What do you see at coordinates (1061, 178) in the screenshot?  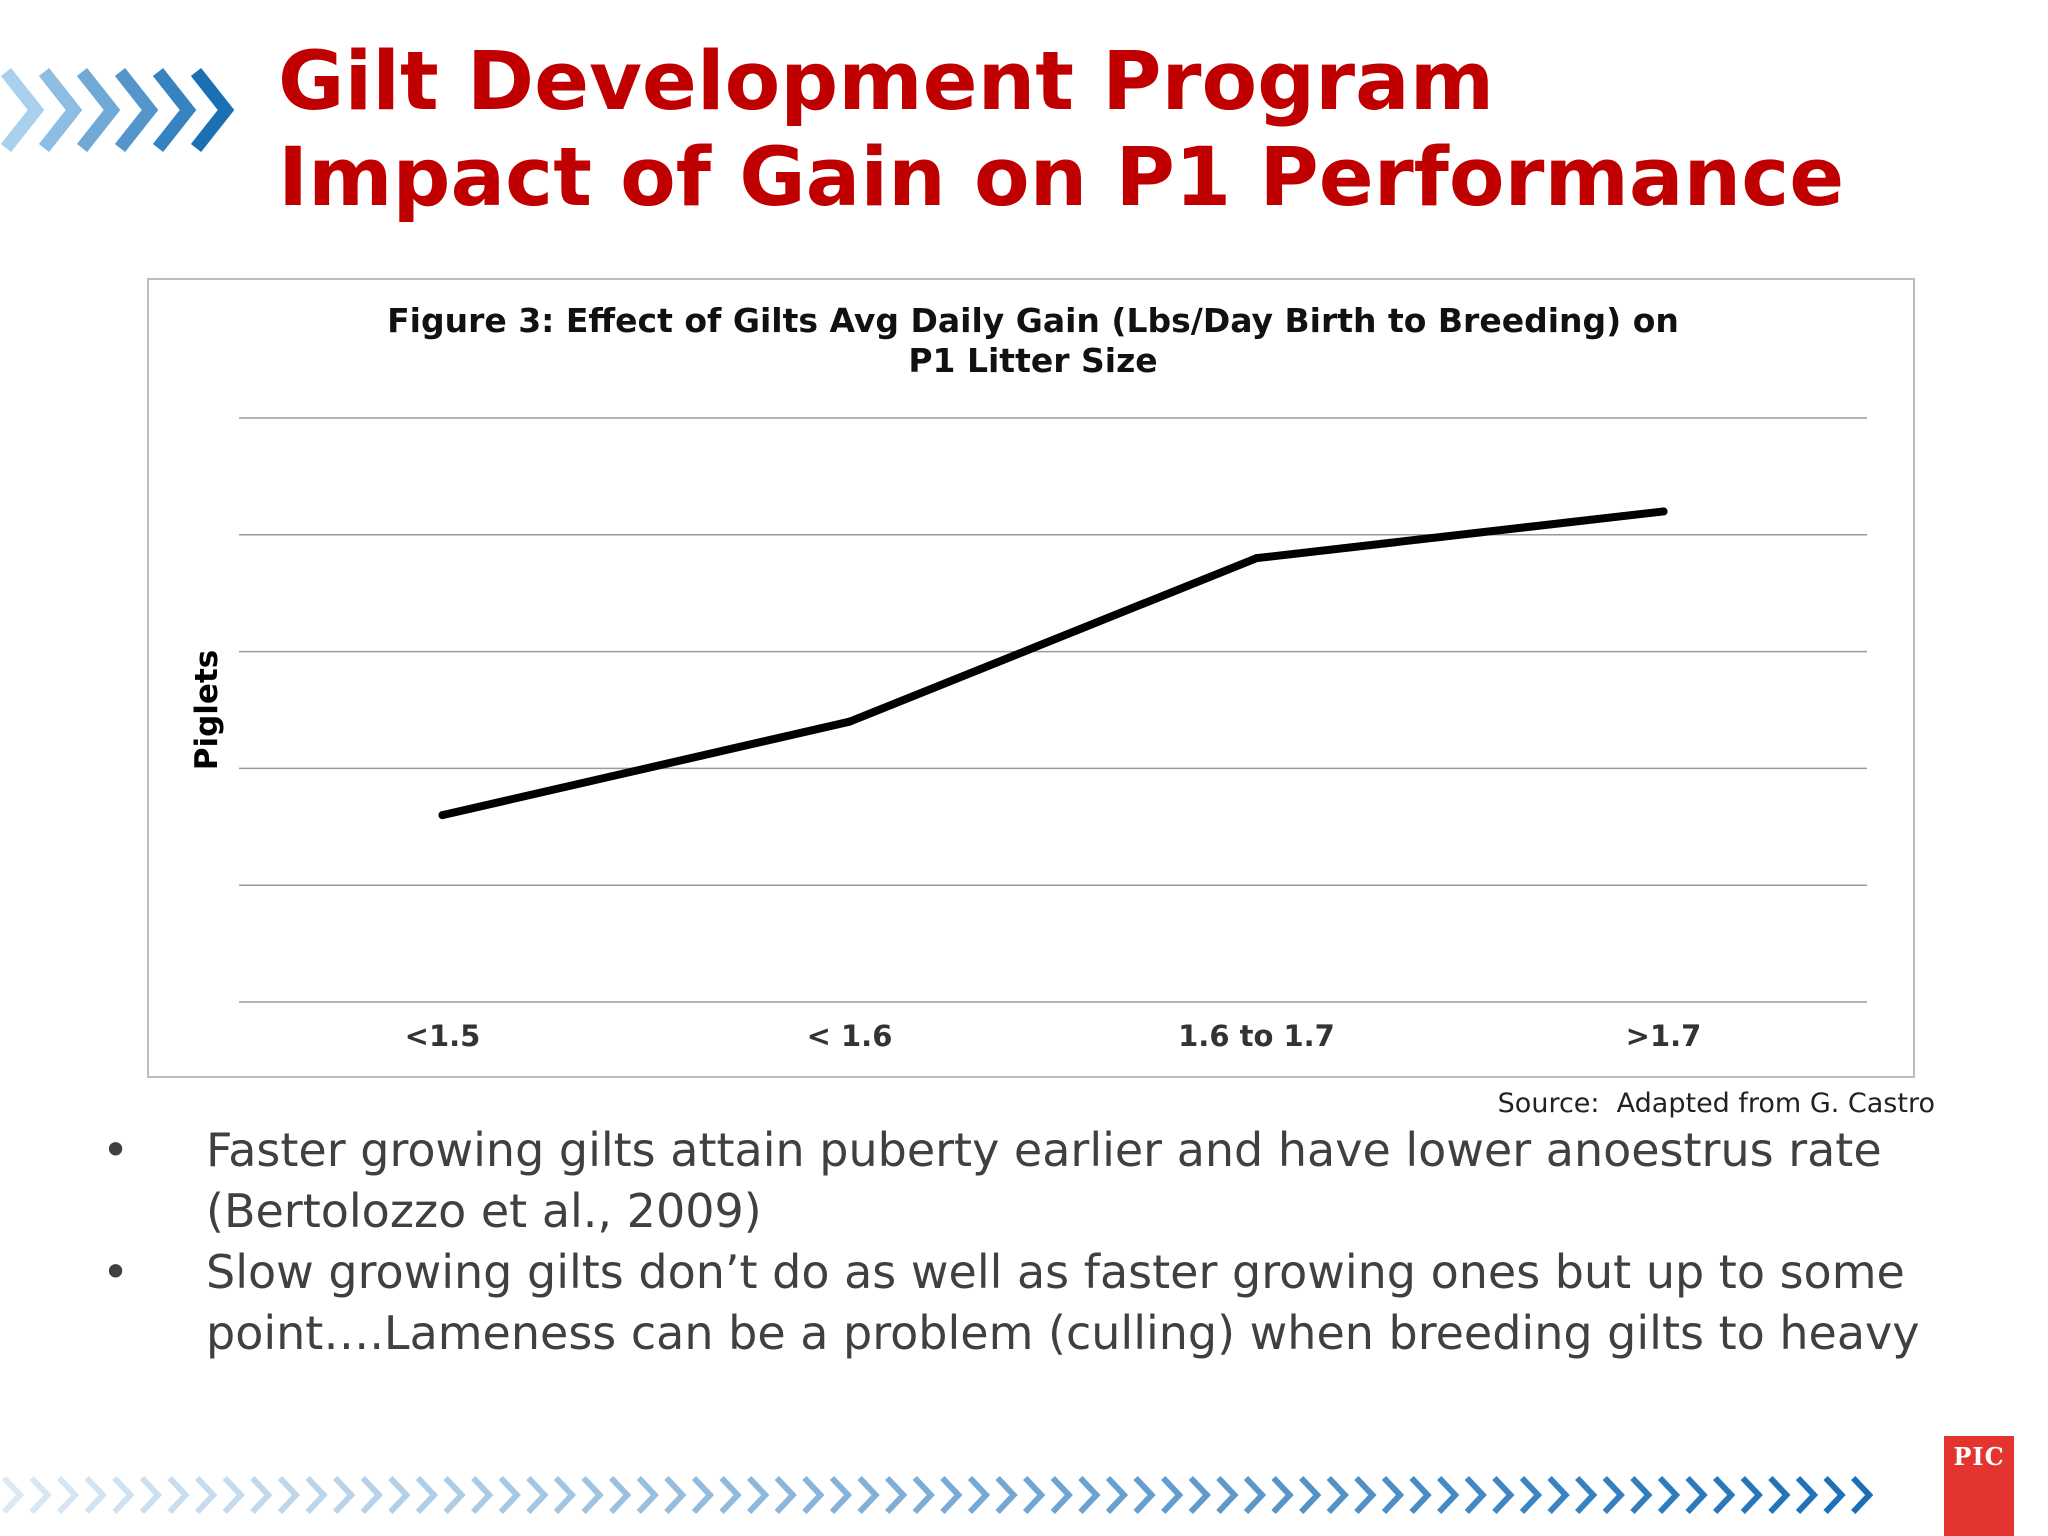 I see `slide-title-line-2: Impact of Gain on P1 Performance` at bounding box center [1061, 178].